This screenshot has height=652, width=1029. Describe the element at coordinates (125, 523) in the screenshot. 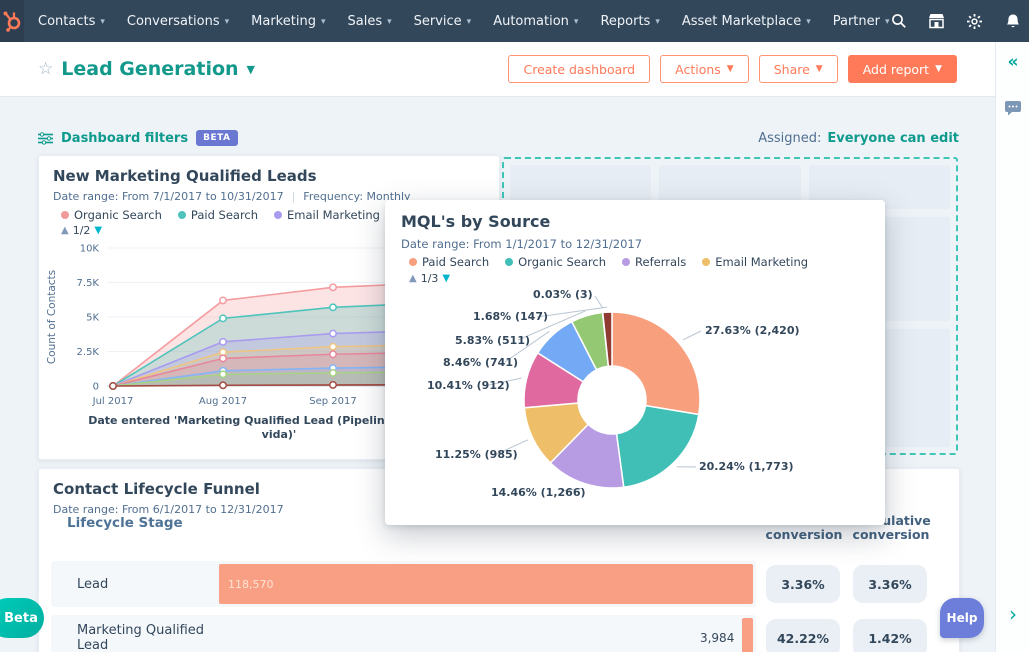

I see `column-header-lifecycle-stage: Lifecycle Stage` at that location.